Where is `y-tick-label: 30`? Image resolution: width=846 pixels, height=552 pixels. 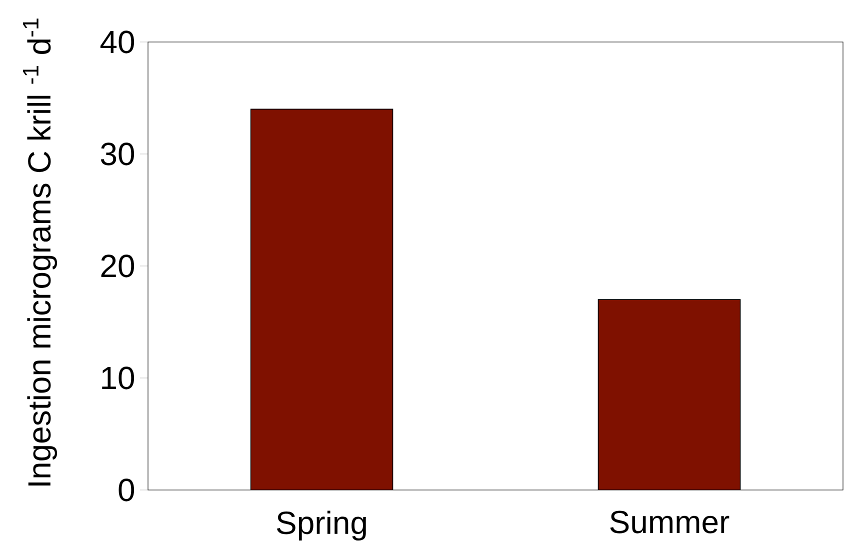
y-tick-label: 30 is located at coordinates (117, 154).